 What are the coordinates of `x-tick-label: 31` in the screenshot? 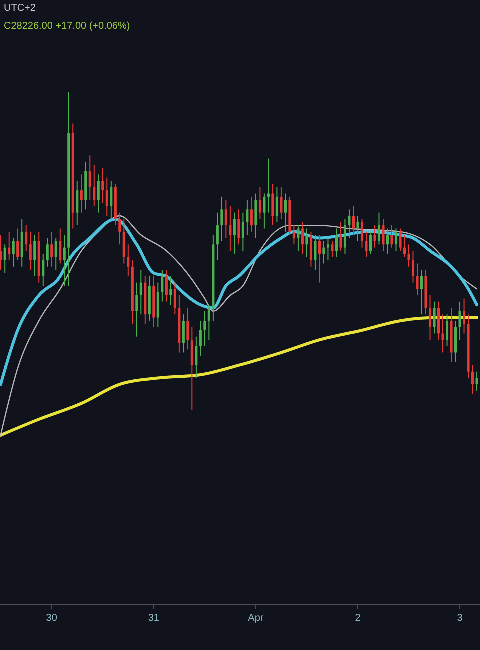 It's located at (154, 618).